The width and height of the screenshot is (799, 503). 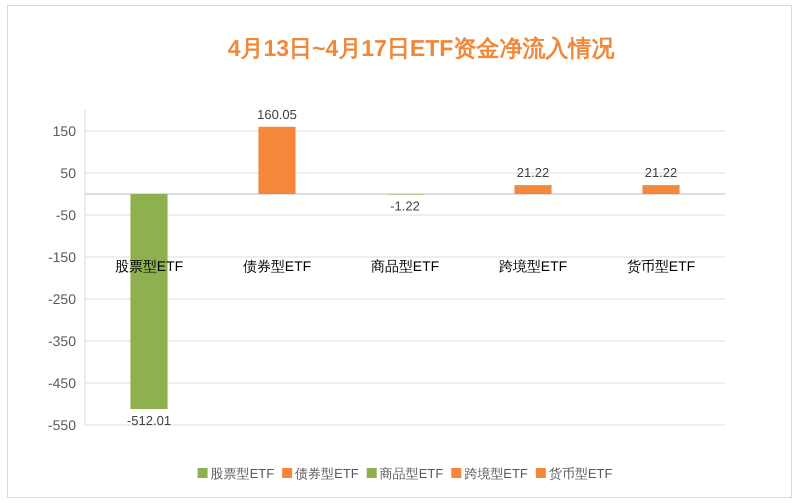 I want to click on ytick-label: 150, so click(x=64, y=131).